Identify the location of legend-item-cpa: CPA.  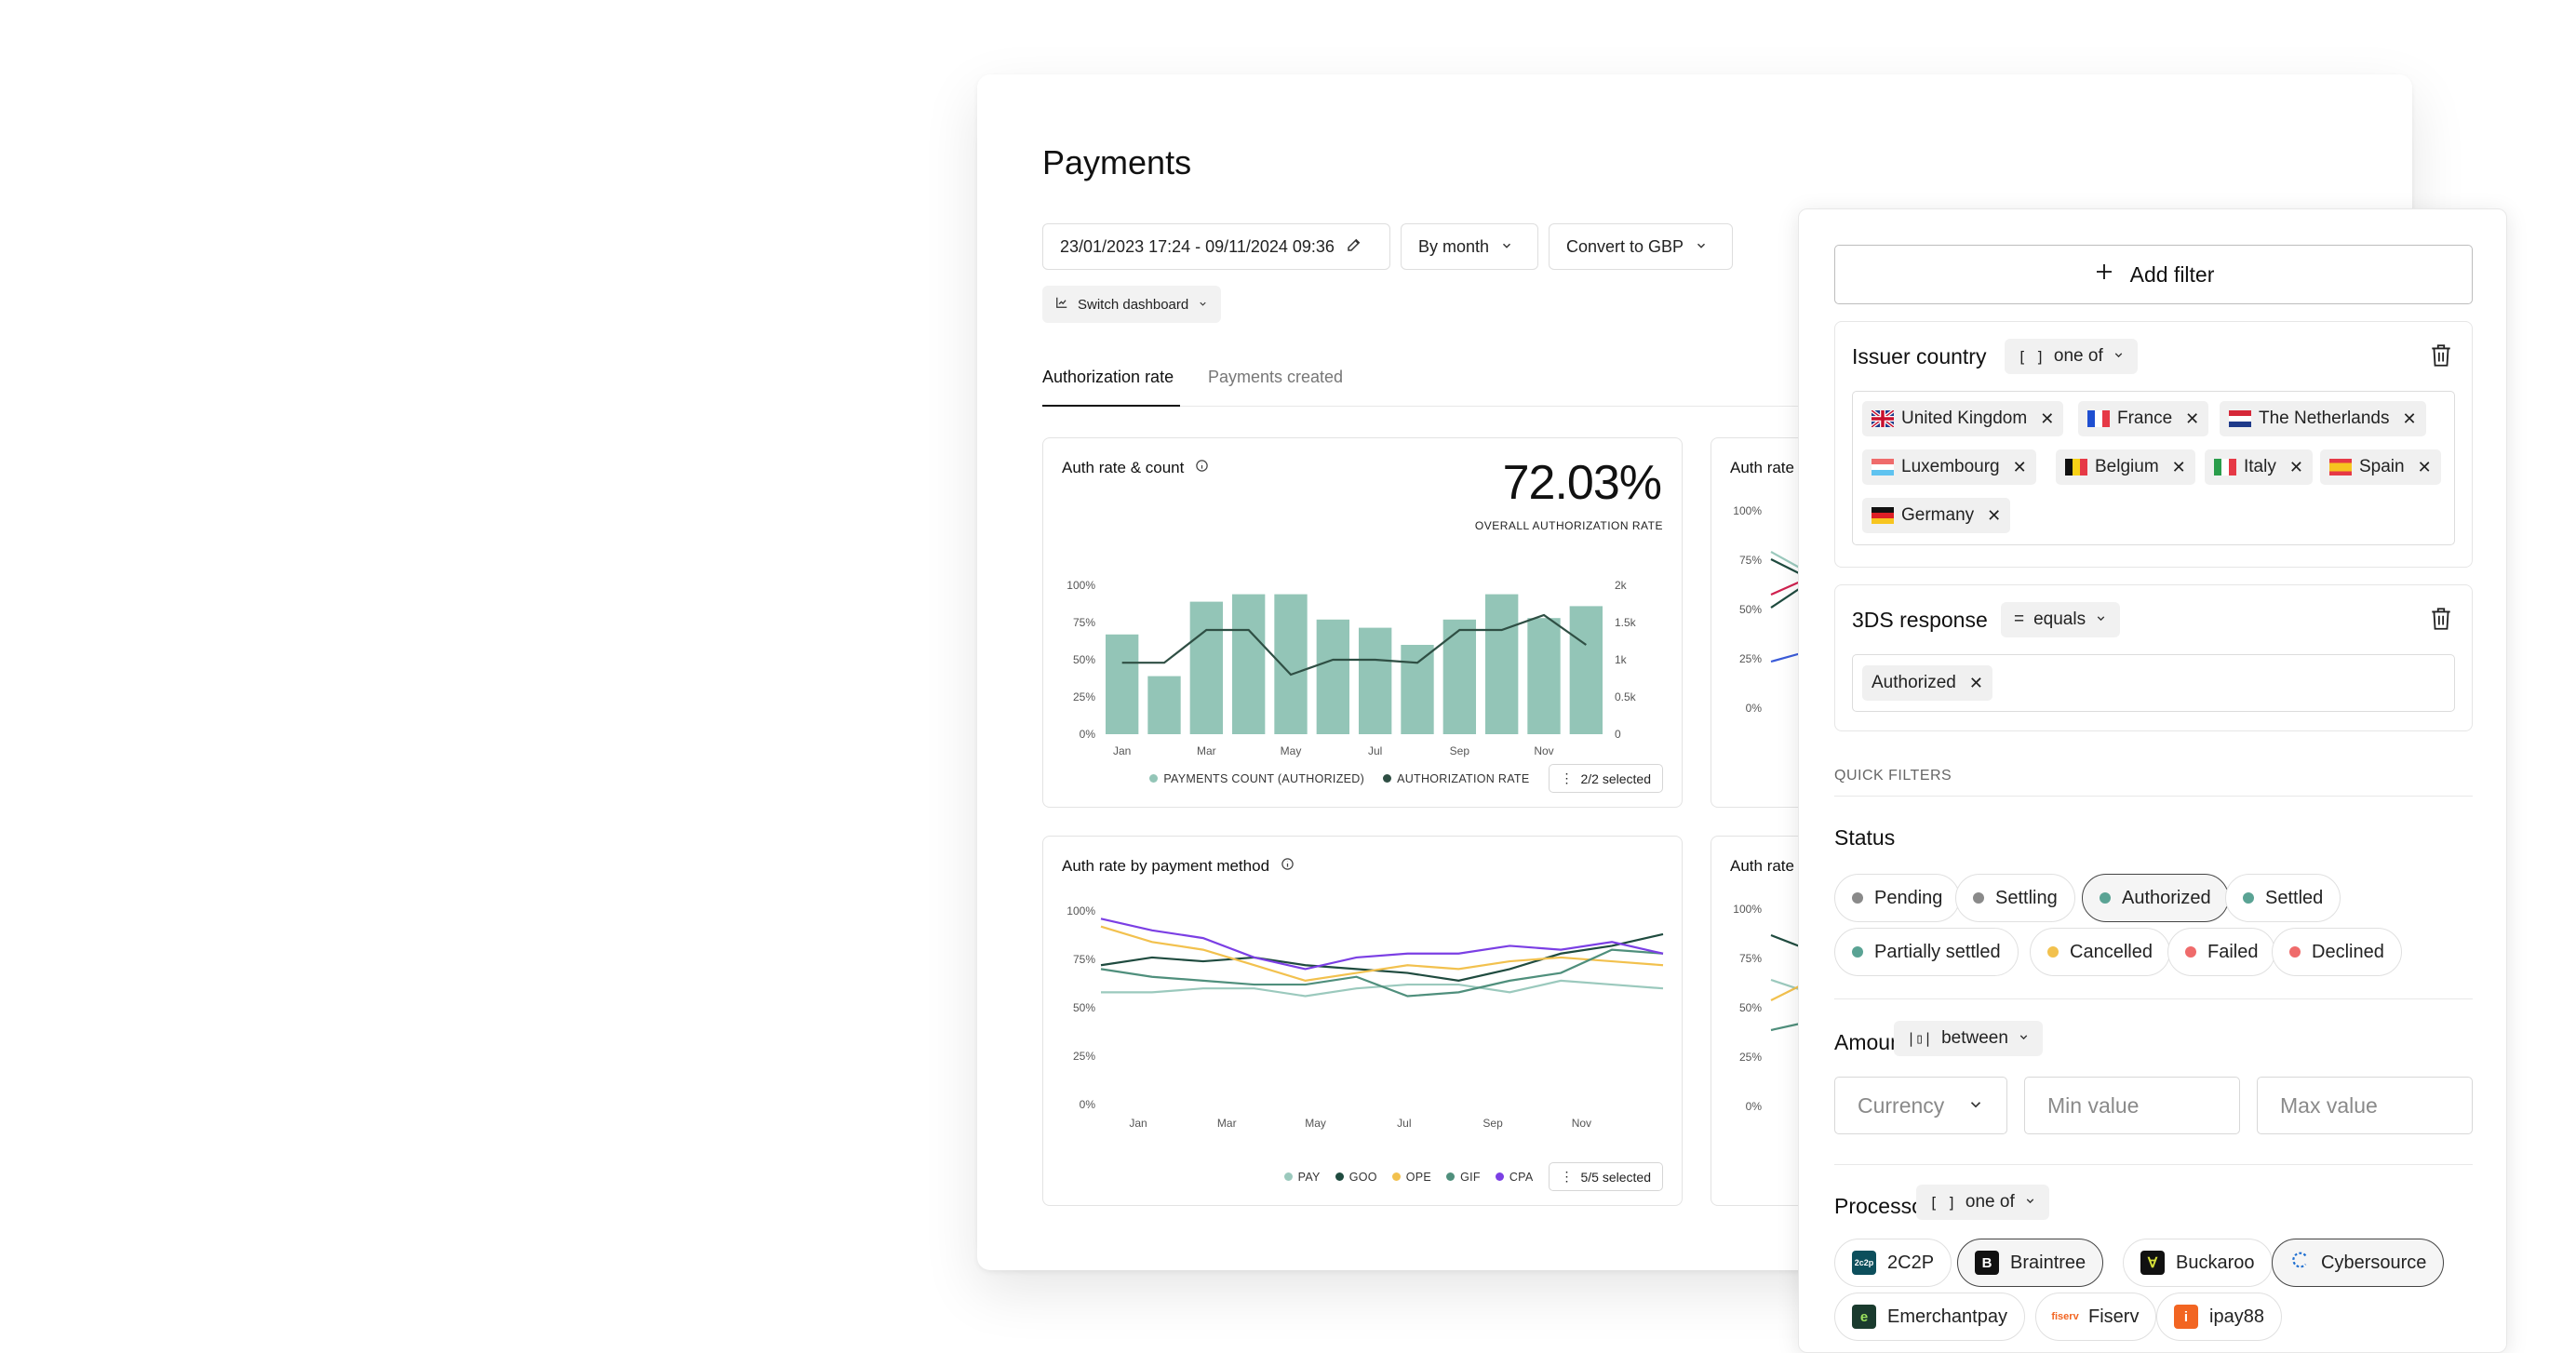
(1514, 1178).